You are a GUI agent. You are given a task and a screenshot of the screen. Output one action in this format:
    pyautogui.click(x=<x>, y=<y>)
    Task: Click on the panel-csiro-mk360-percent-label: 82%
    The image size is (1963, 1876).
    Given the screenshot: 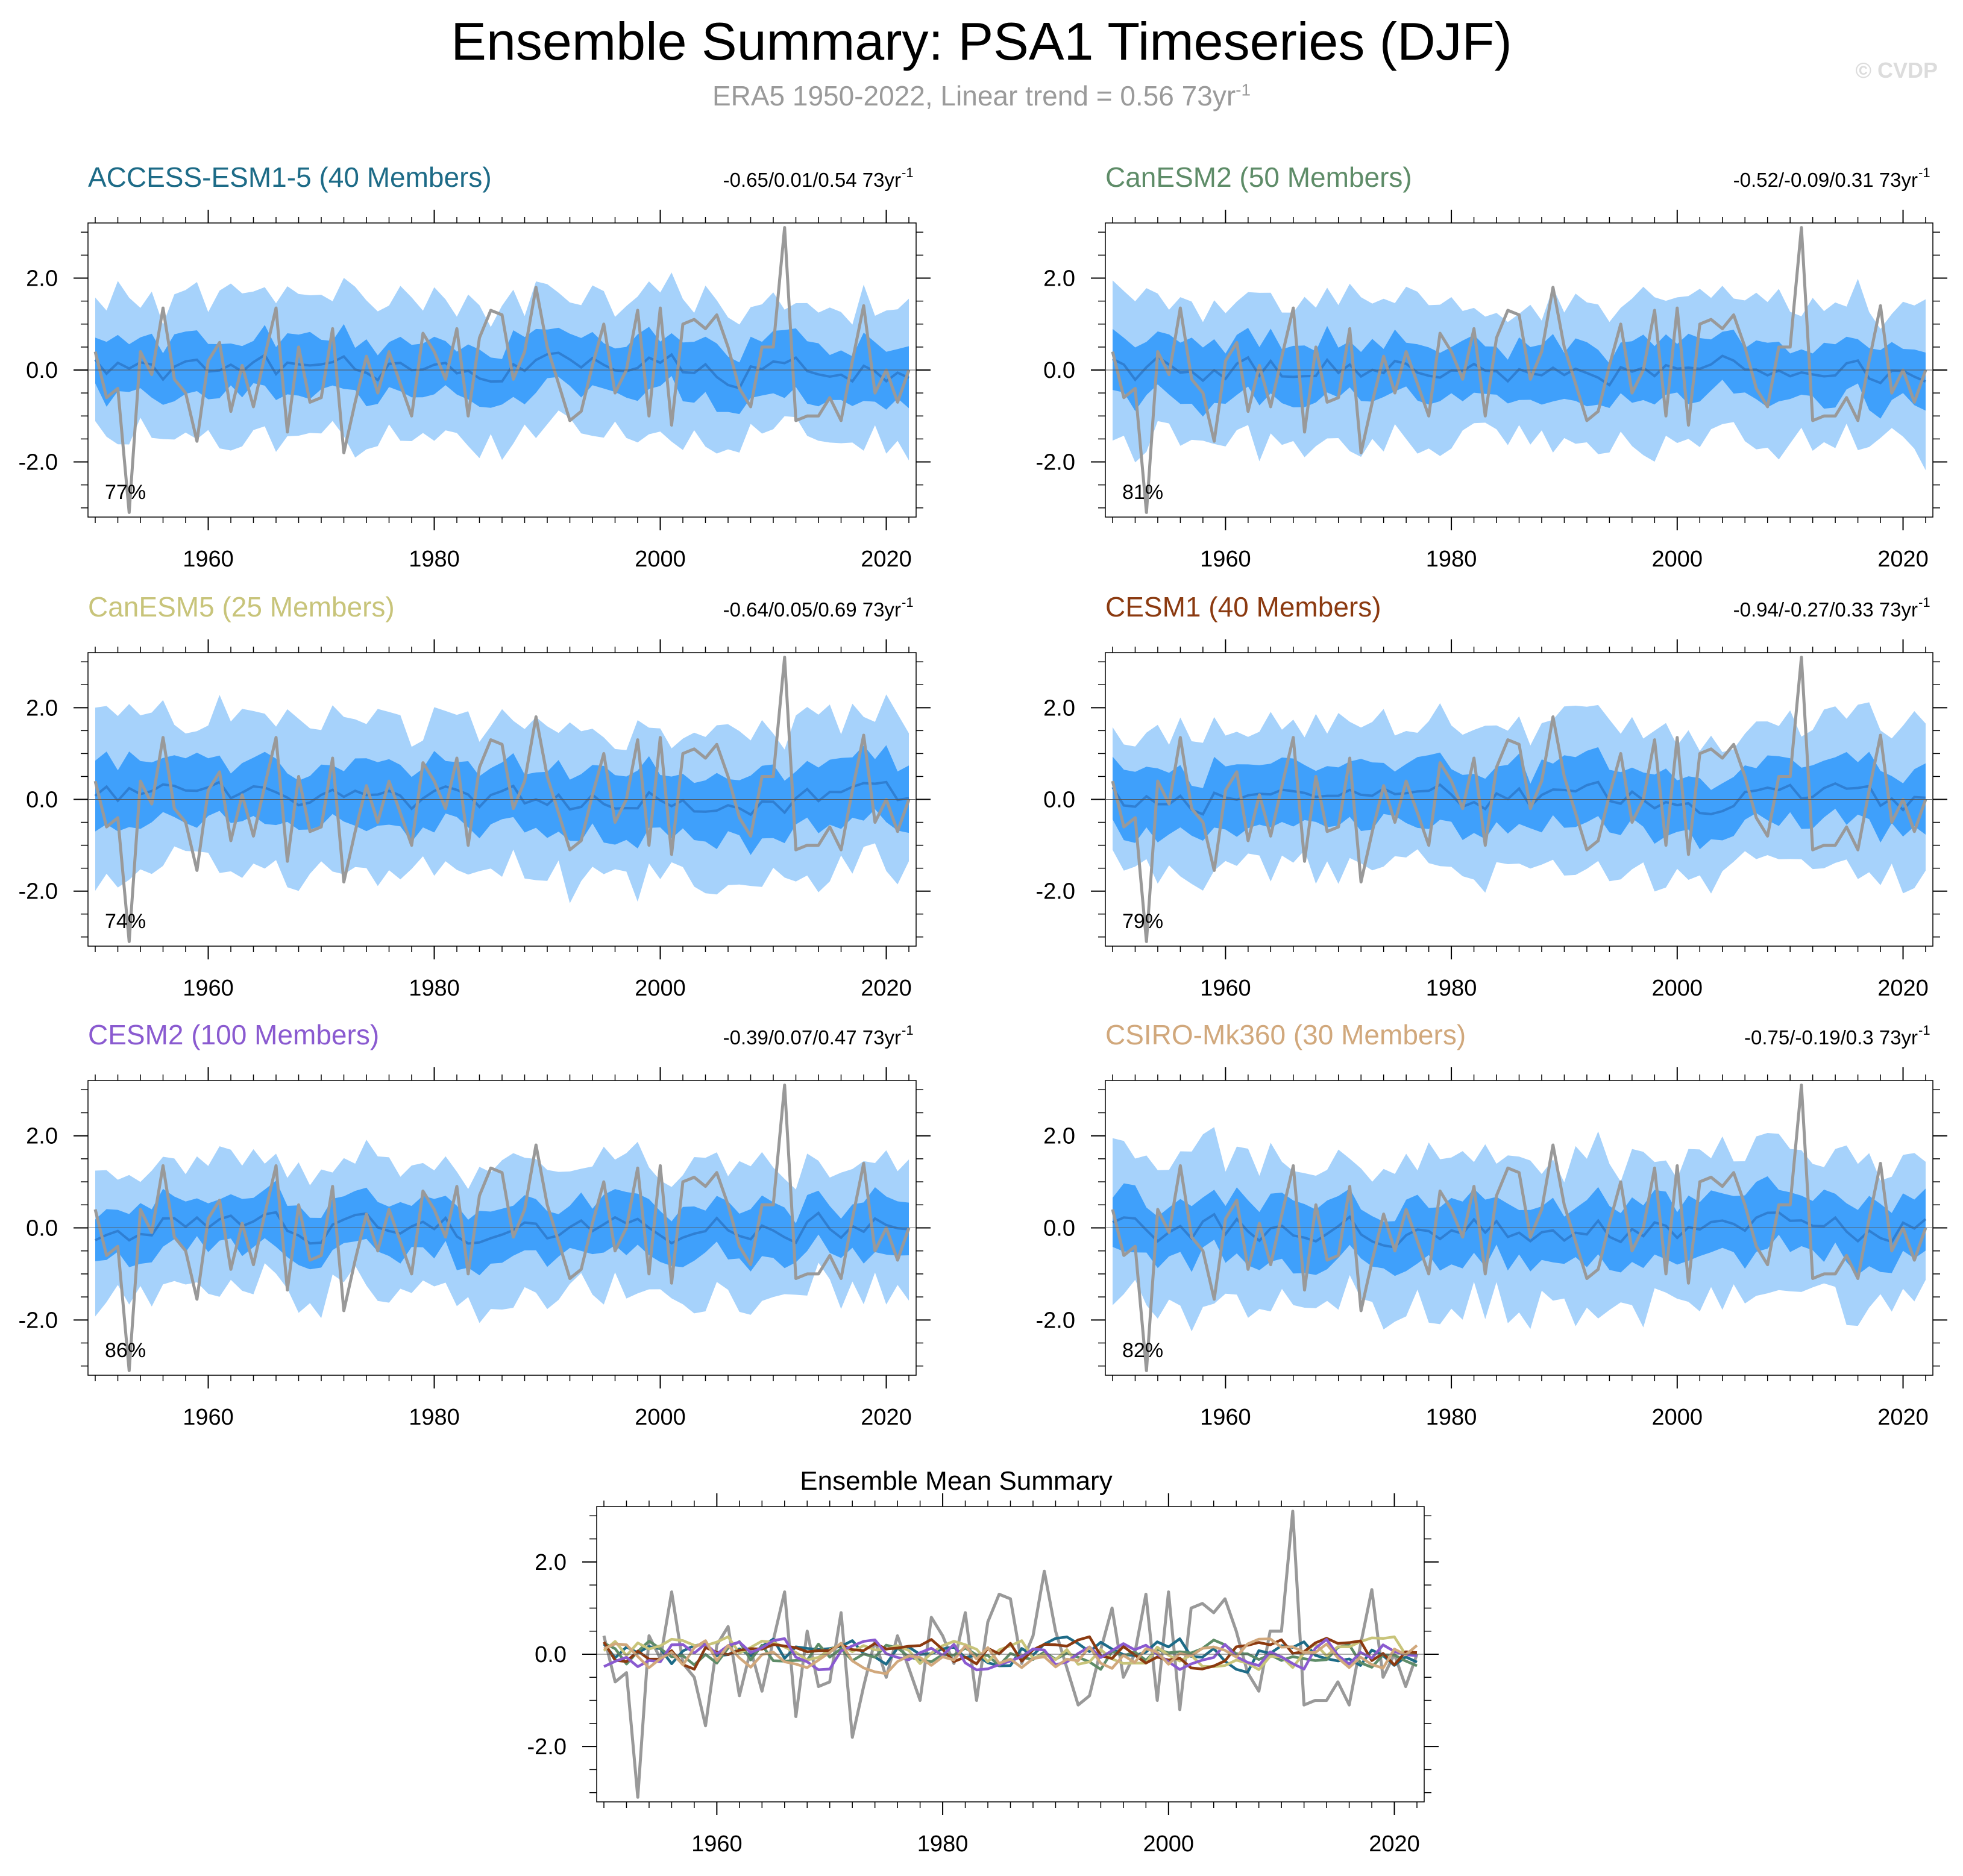 What is the action you would take?
    pyautogui.click(x=1142, y=1350)
    